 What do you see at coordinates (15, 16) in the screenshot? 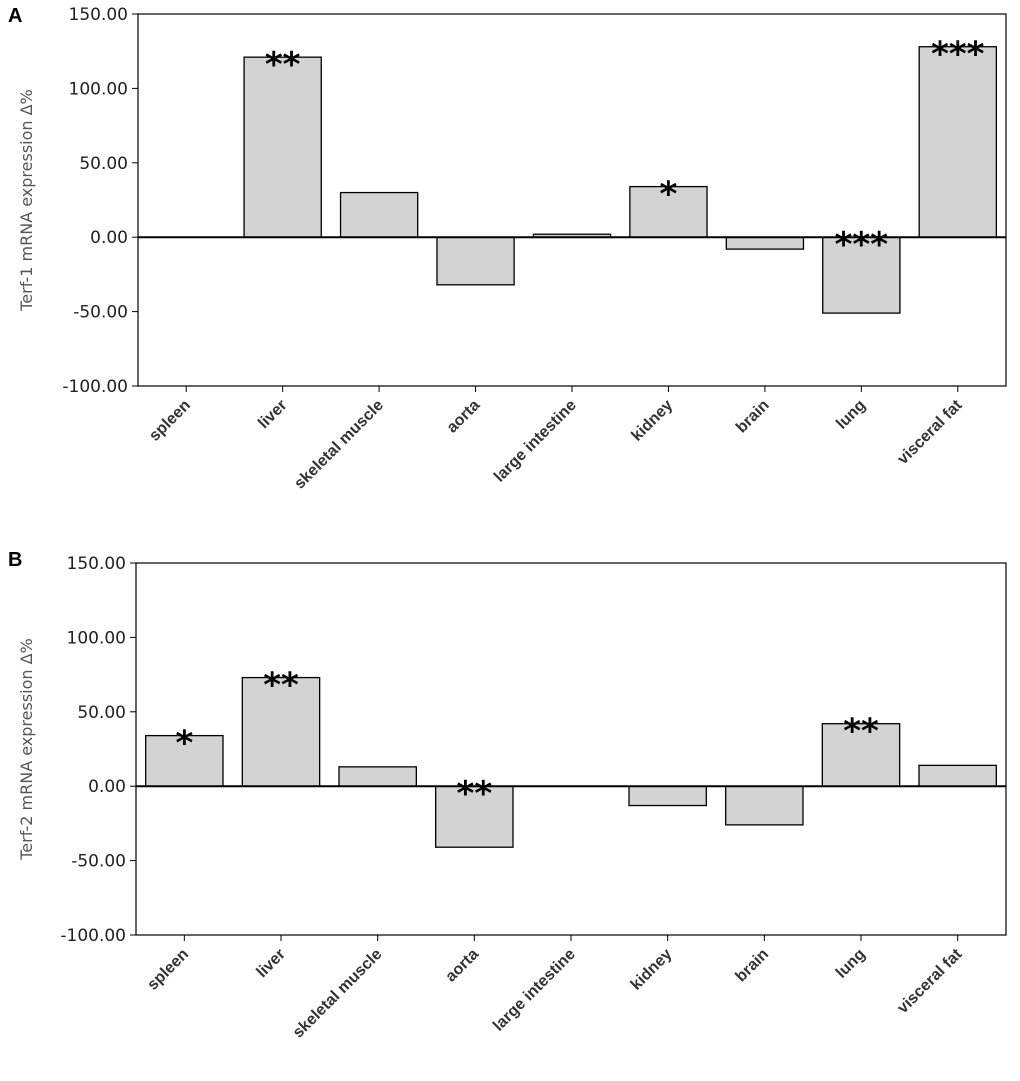
I see `panel-label: A` at bounding box center [15, 16].